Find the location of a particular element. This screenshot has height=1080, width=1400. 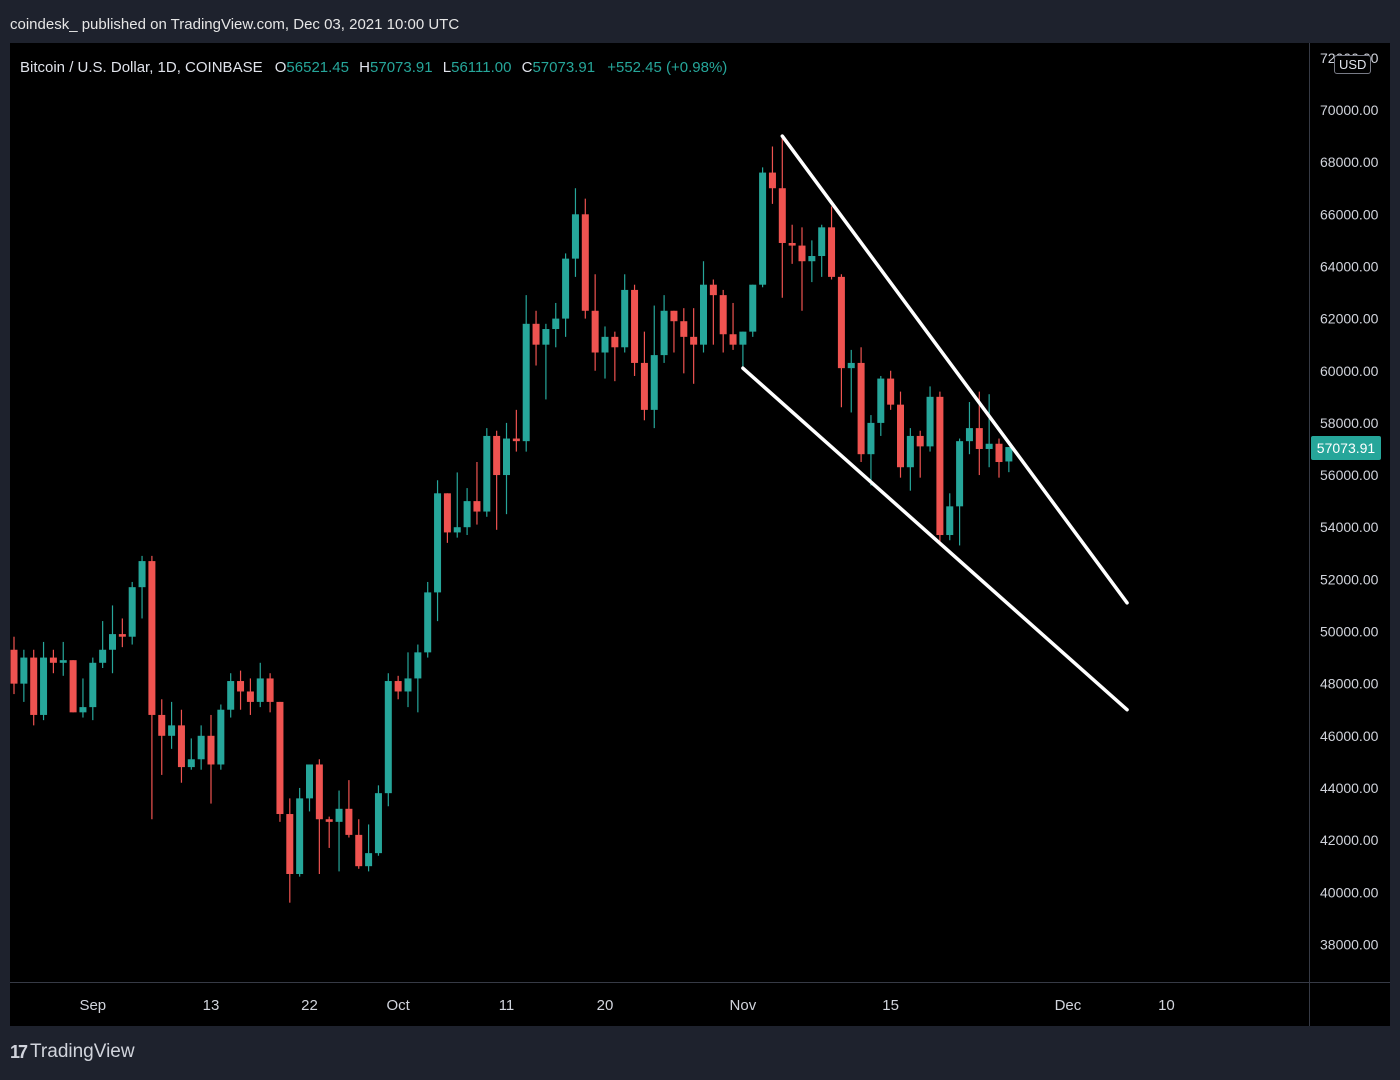

close-label: C is located at coordinates (527, 67).